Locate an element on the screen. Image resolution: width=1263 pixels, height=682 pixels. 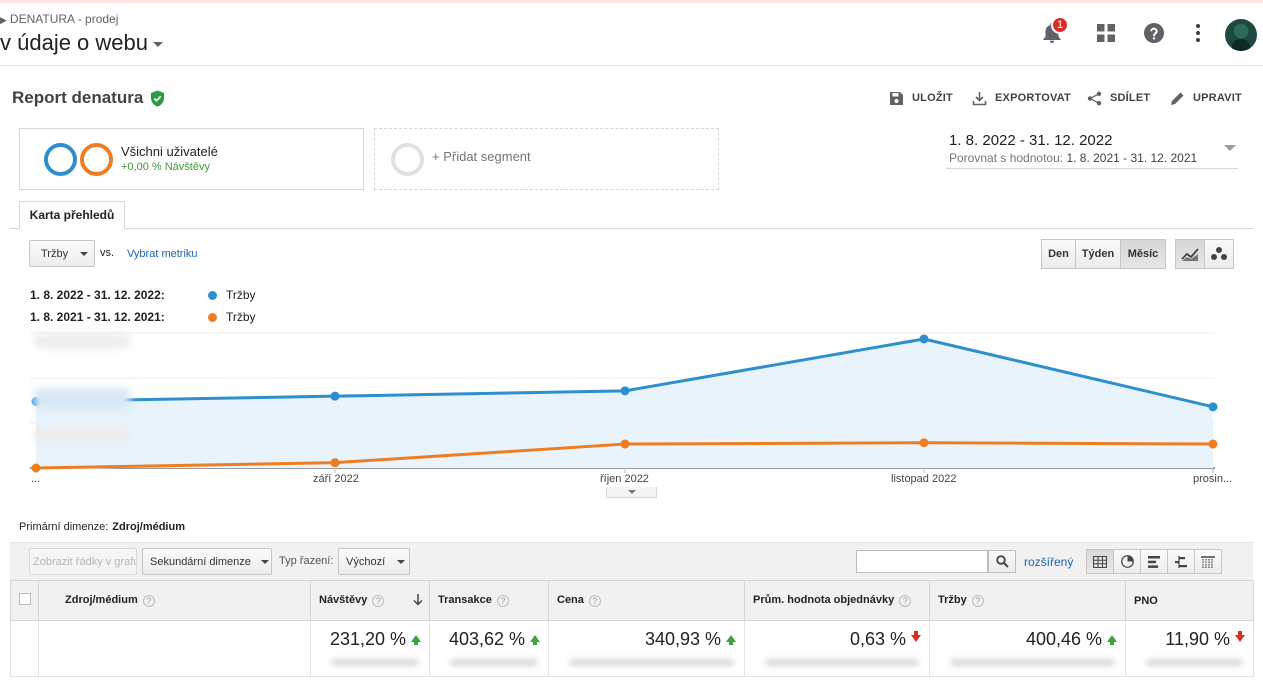
granularity-day-button: Den is located at coordinates (1058, 254).